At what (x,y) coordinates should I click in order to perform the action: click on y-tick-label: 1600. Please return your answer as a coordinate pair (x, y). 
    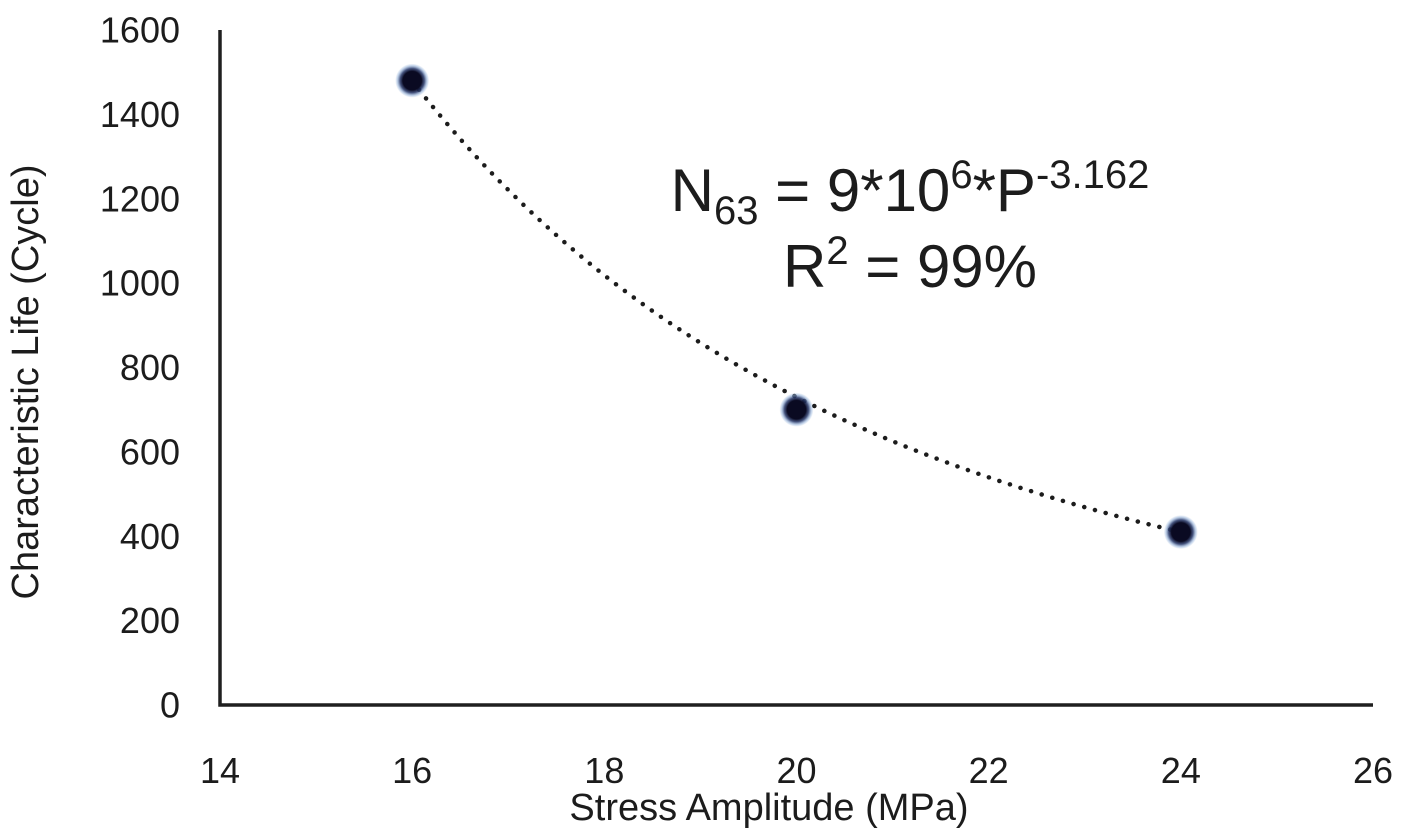
    Looking at the image, I should click on (140, 30).